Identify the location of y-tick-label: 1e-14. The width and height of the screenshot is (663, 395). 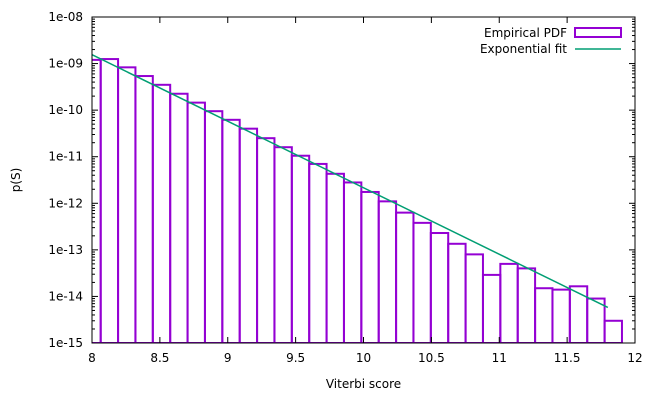
(65, 296).